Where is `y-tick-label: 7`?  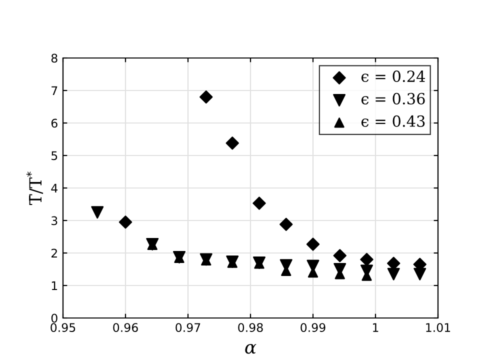
y-tick-label: 7 is located at coordinates (55, 90).